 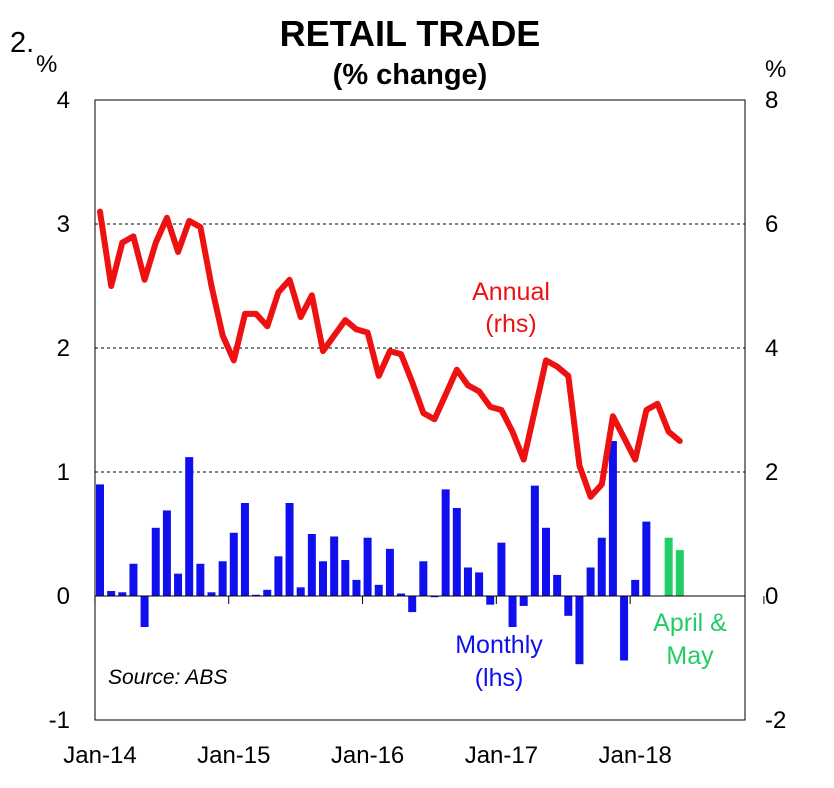 I want to click on x-axis-label: Jan-17, so click(x=501, y=755).